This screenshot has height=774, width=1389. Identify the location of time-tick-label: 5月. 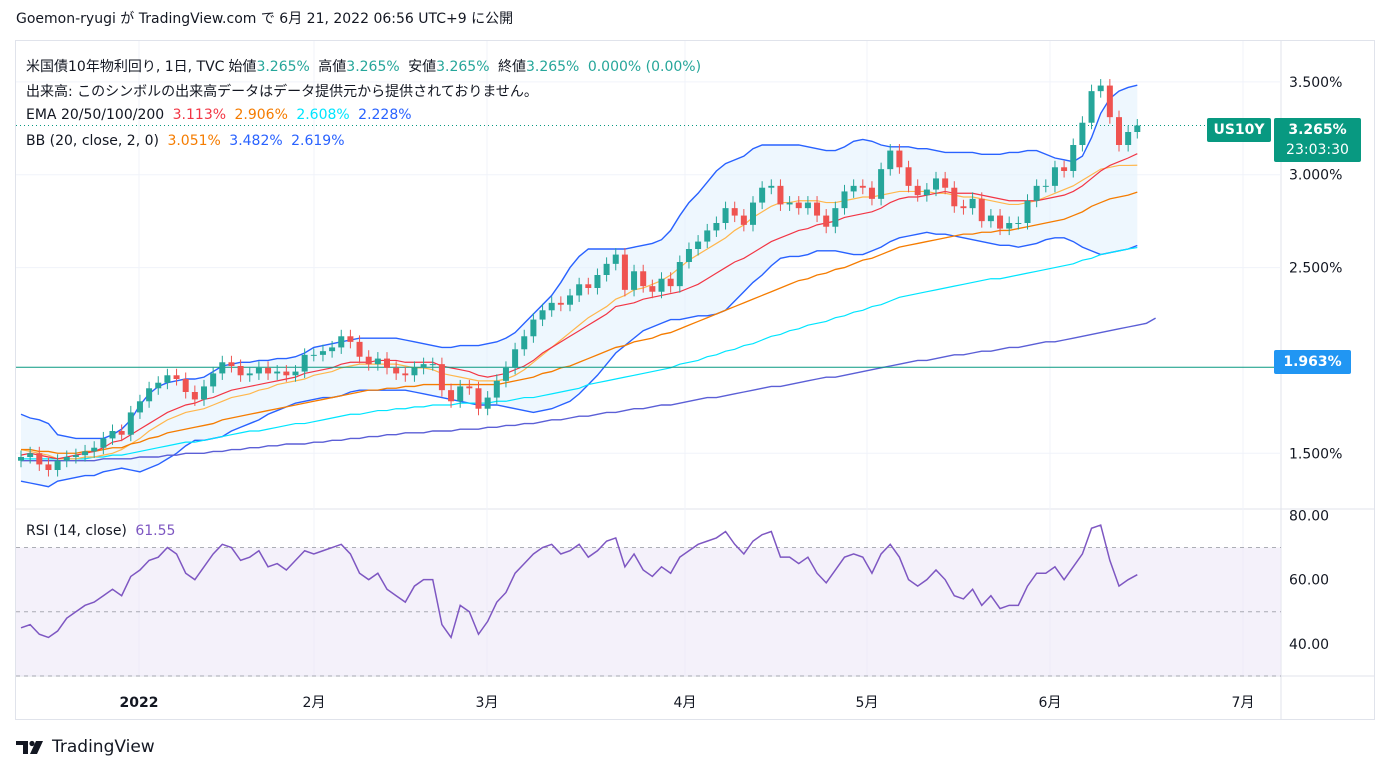
(867, 703).